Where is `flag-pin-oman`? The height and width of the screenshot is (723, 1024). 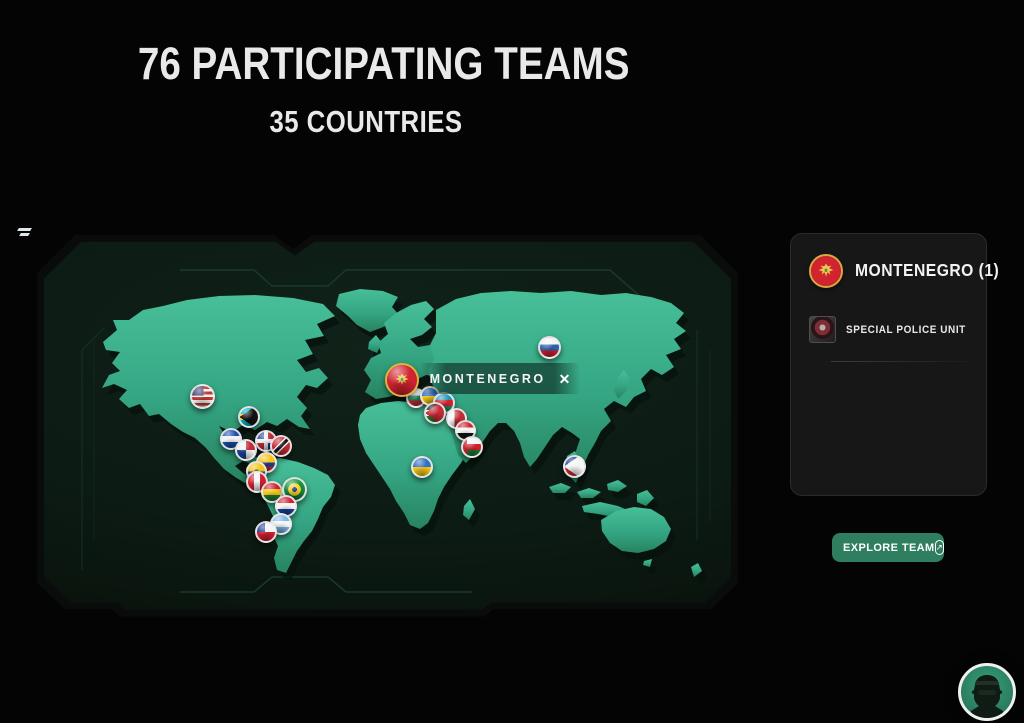
flag-pin-oman is located at coordinates (472, 447).